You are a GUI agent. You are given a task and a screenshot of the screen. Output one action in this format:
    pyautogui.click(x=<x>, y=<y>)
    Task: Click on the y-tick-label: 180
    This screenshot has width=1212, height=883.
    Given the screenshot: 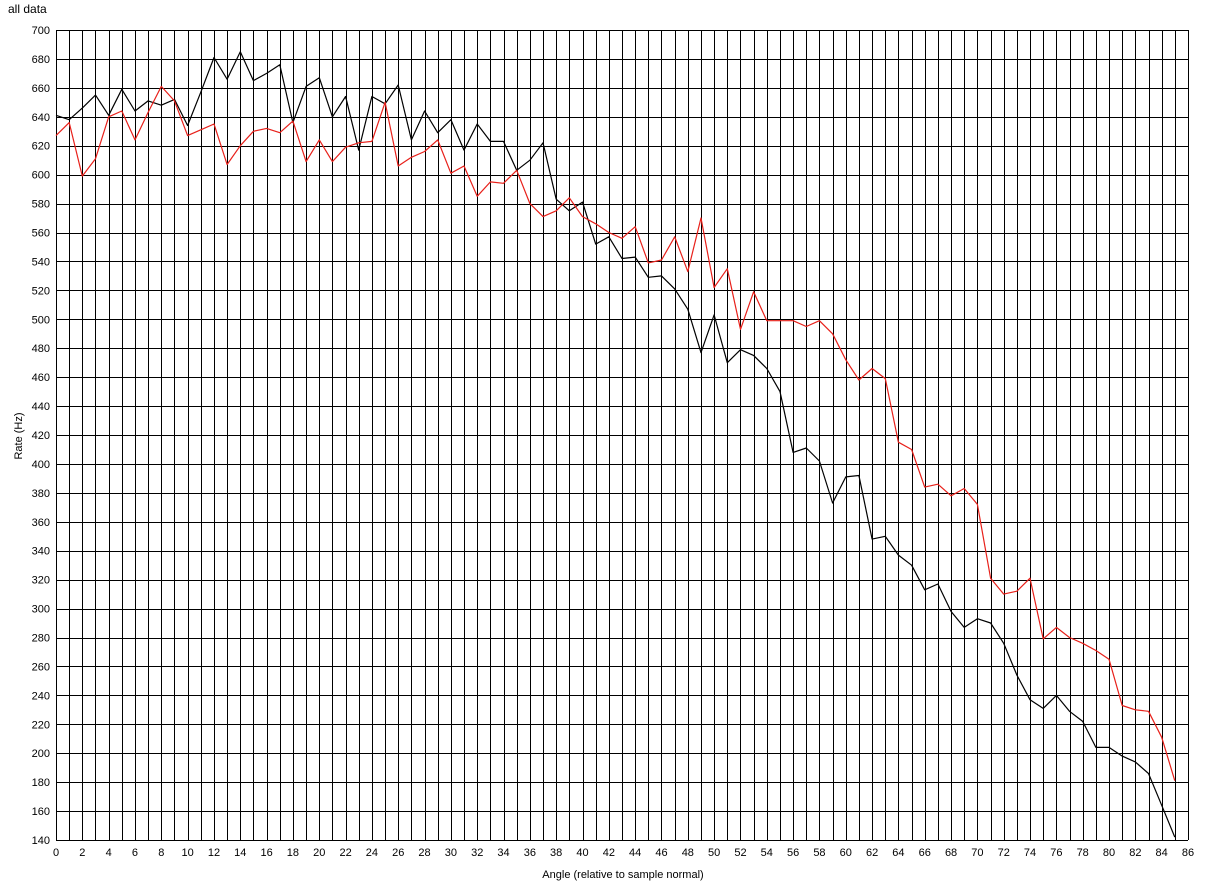 What is the action you would take?
    pyautogui.click(x=41, y=783)
    